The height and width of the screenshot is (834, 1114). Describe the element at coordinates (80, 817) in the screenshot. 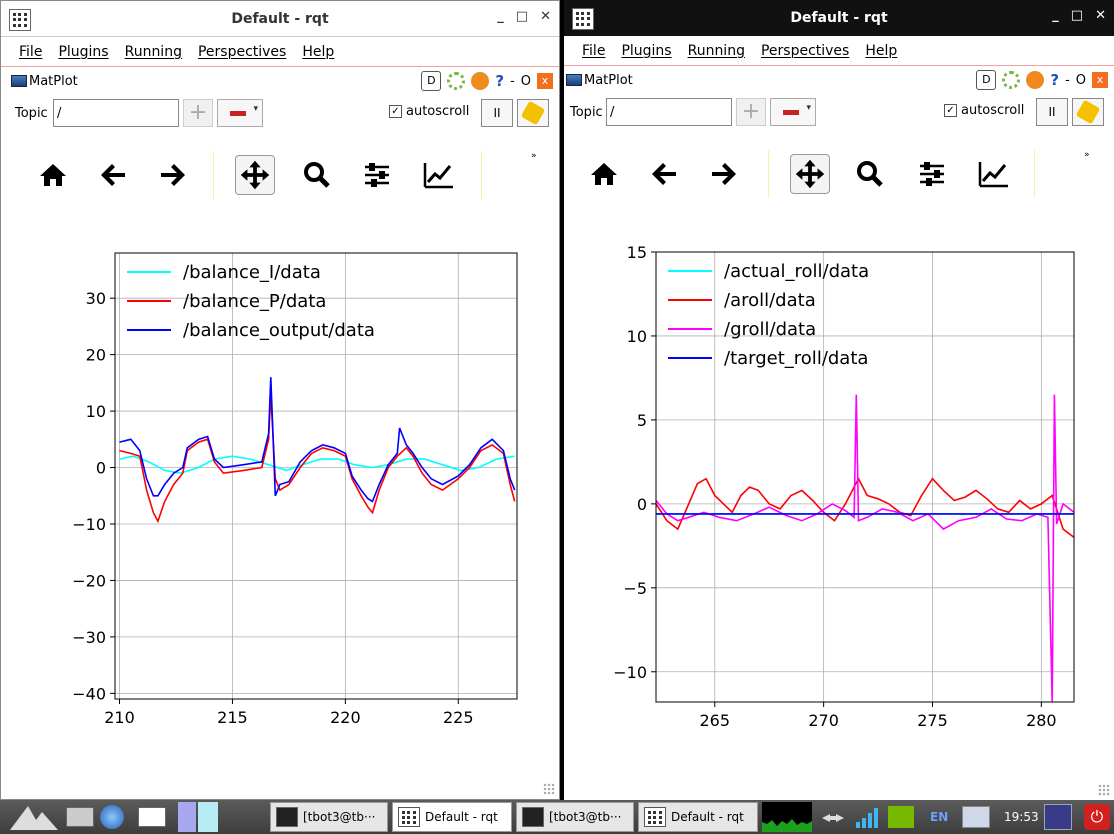

I see `terminal-launcher-icon` at that location.